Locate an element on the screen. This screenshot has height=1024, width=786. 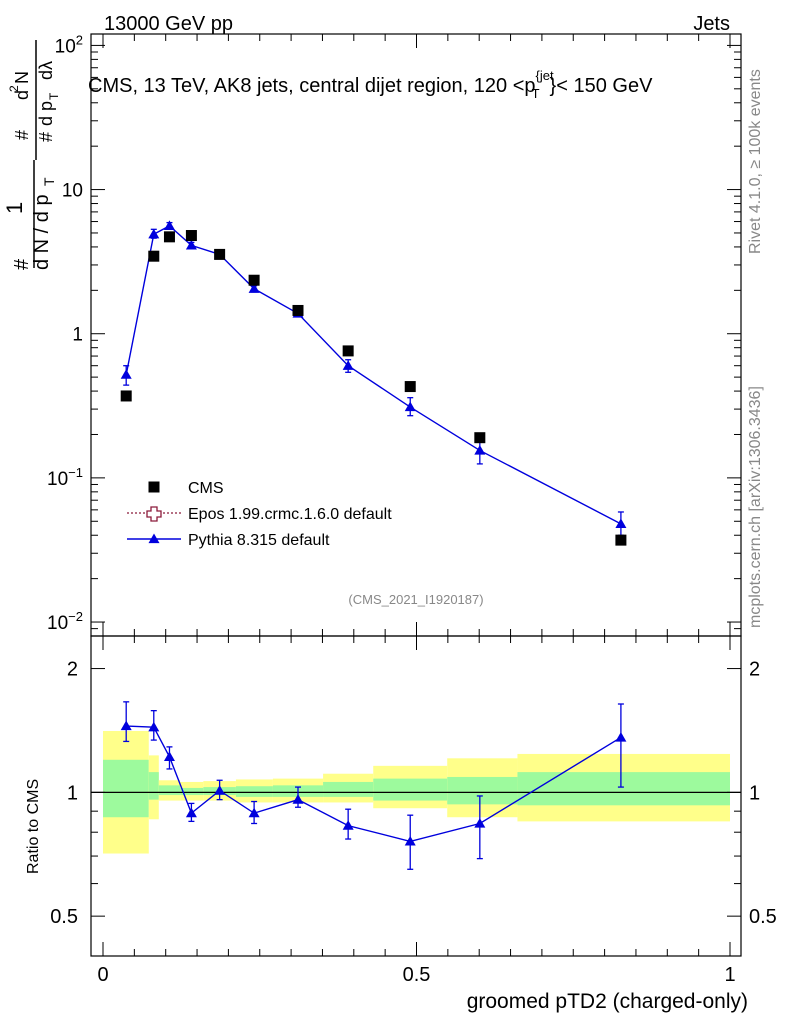
ratio-plot-series is located at coordinates (373, 785).